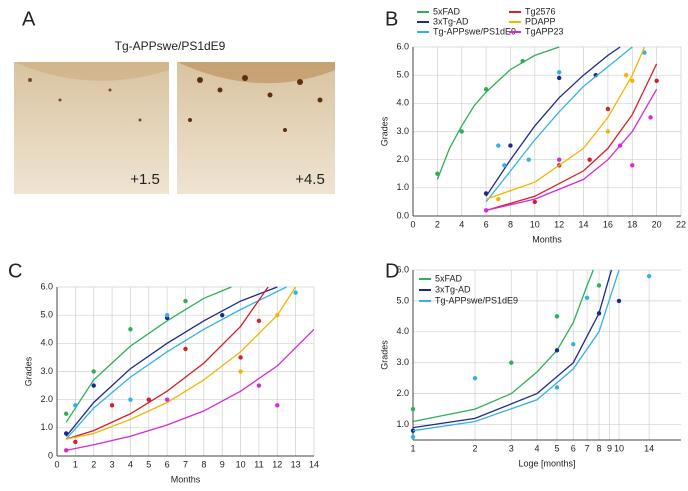 The image size is (688, 491). I want to click on panel-label: A, so click(29, 19).